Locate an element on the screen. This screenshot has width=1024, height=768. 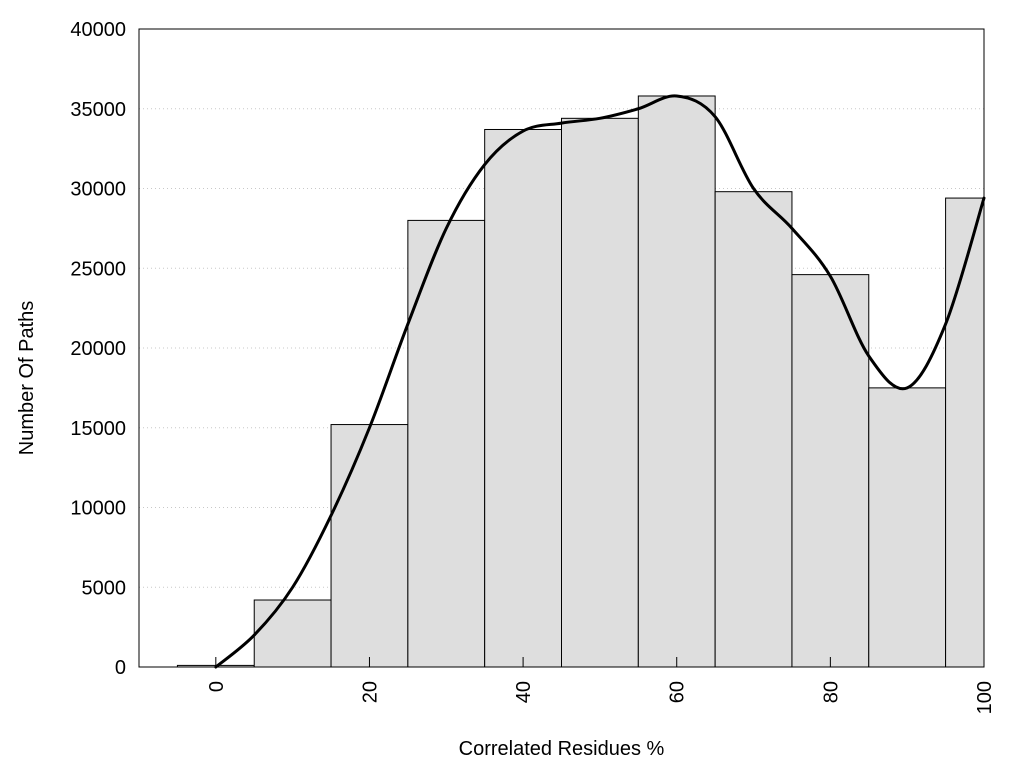
y-tick-label: 40000 is located at coordinates (98, 30).